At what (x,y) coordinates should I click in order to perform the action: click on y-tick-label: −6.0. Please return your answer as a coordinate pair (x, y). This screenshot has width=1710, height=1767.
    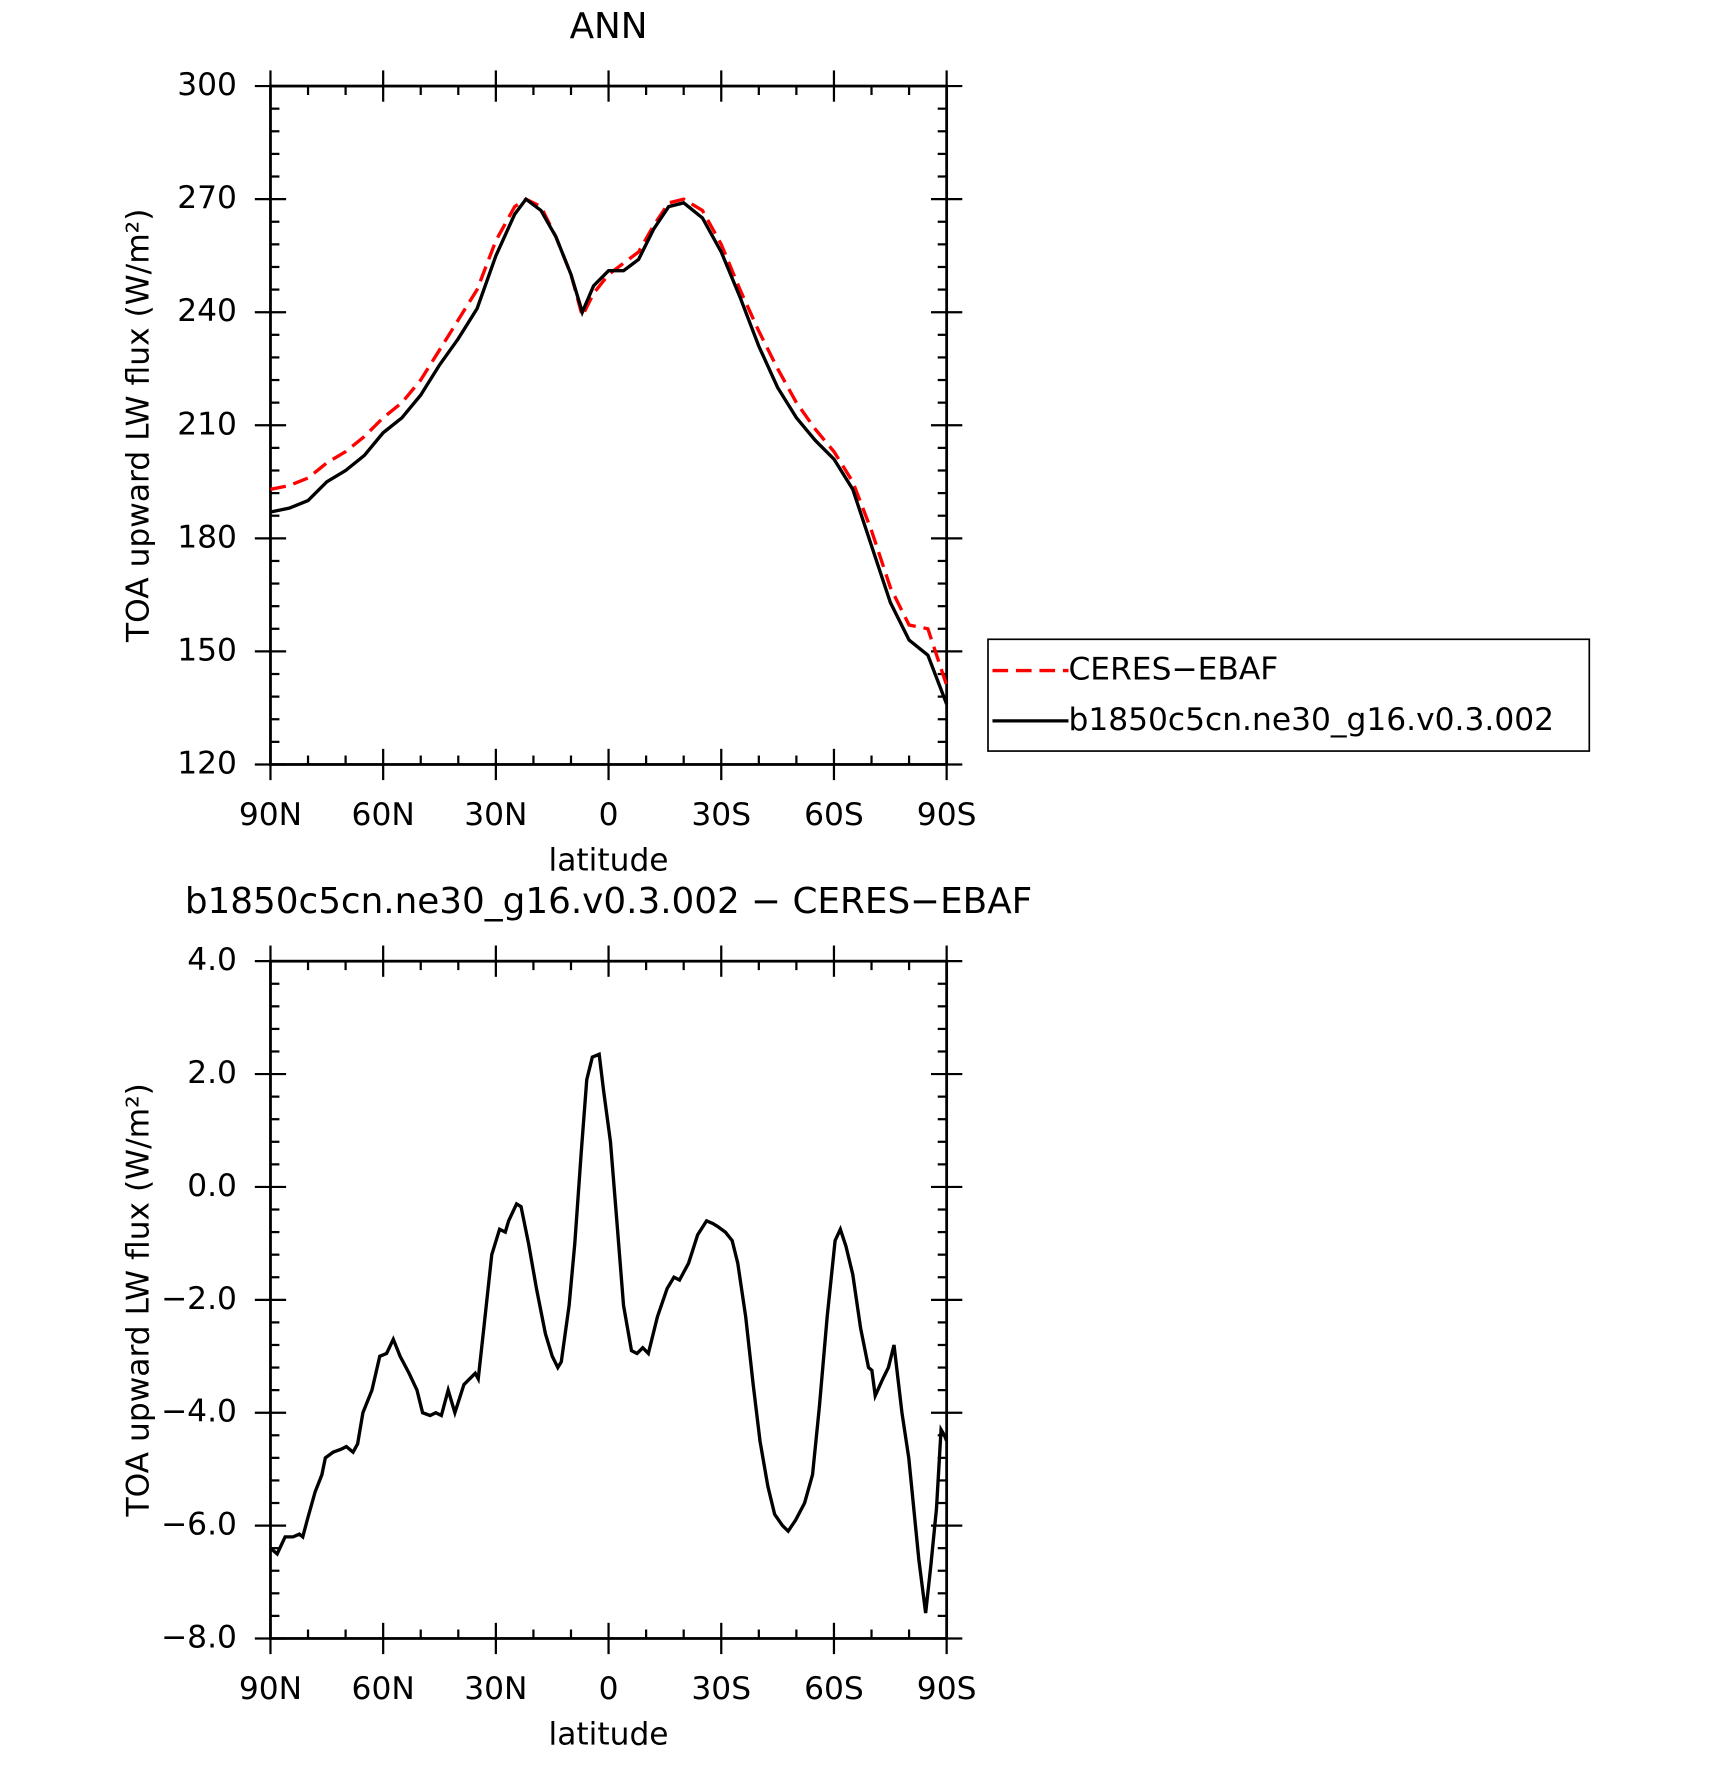
    Looking at the image, I should click on (199, 1525).